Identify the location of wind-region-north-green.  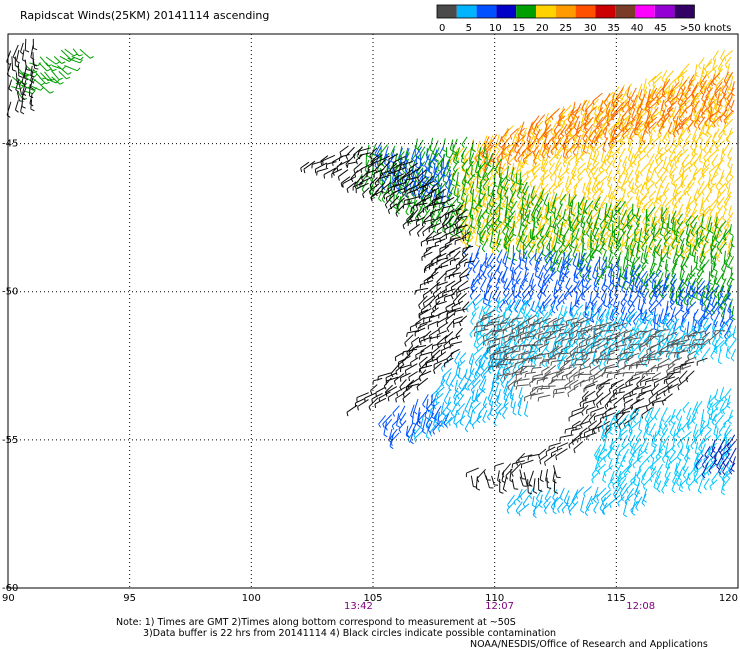
(545, 228).